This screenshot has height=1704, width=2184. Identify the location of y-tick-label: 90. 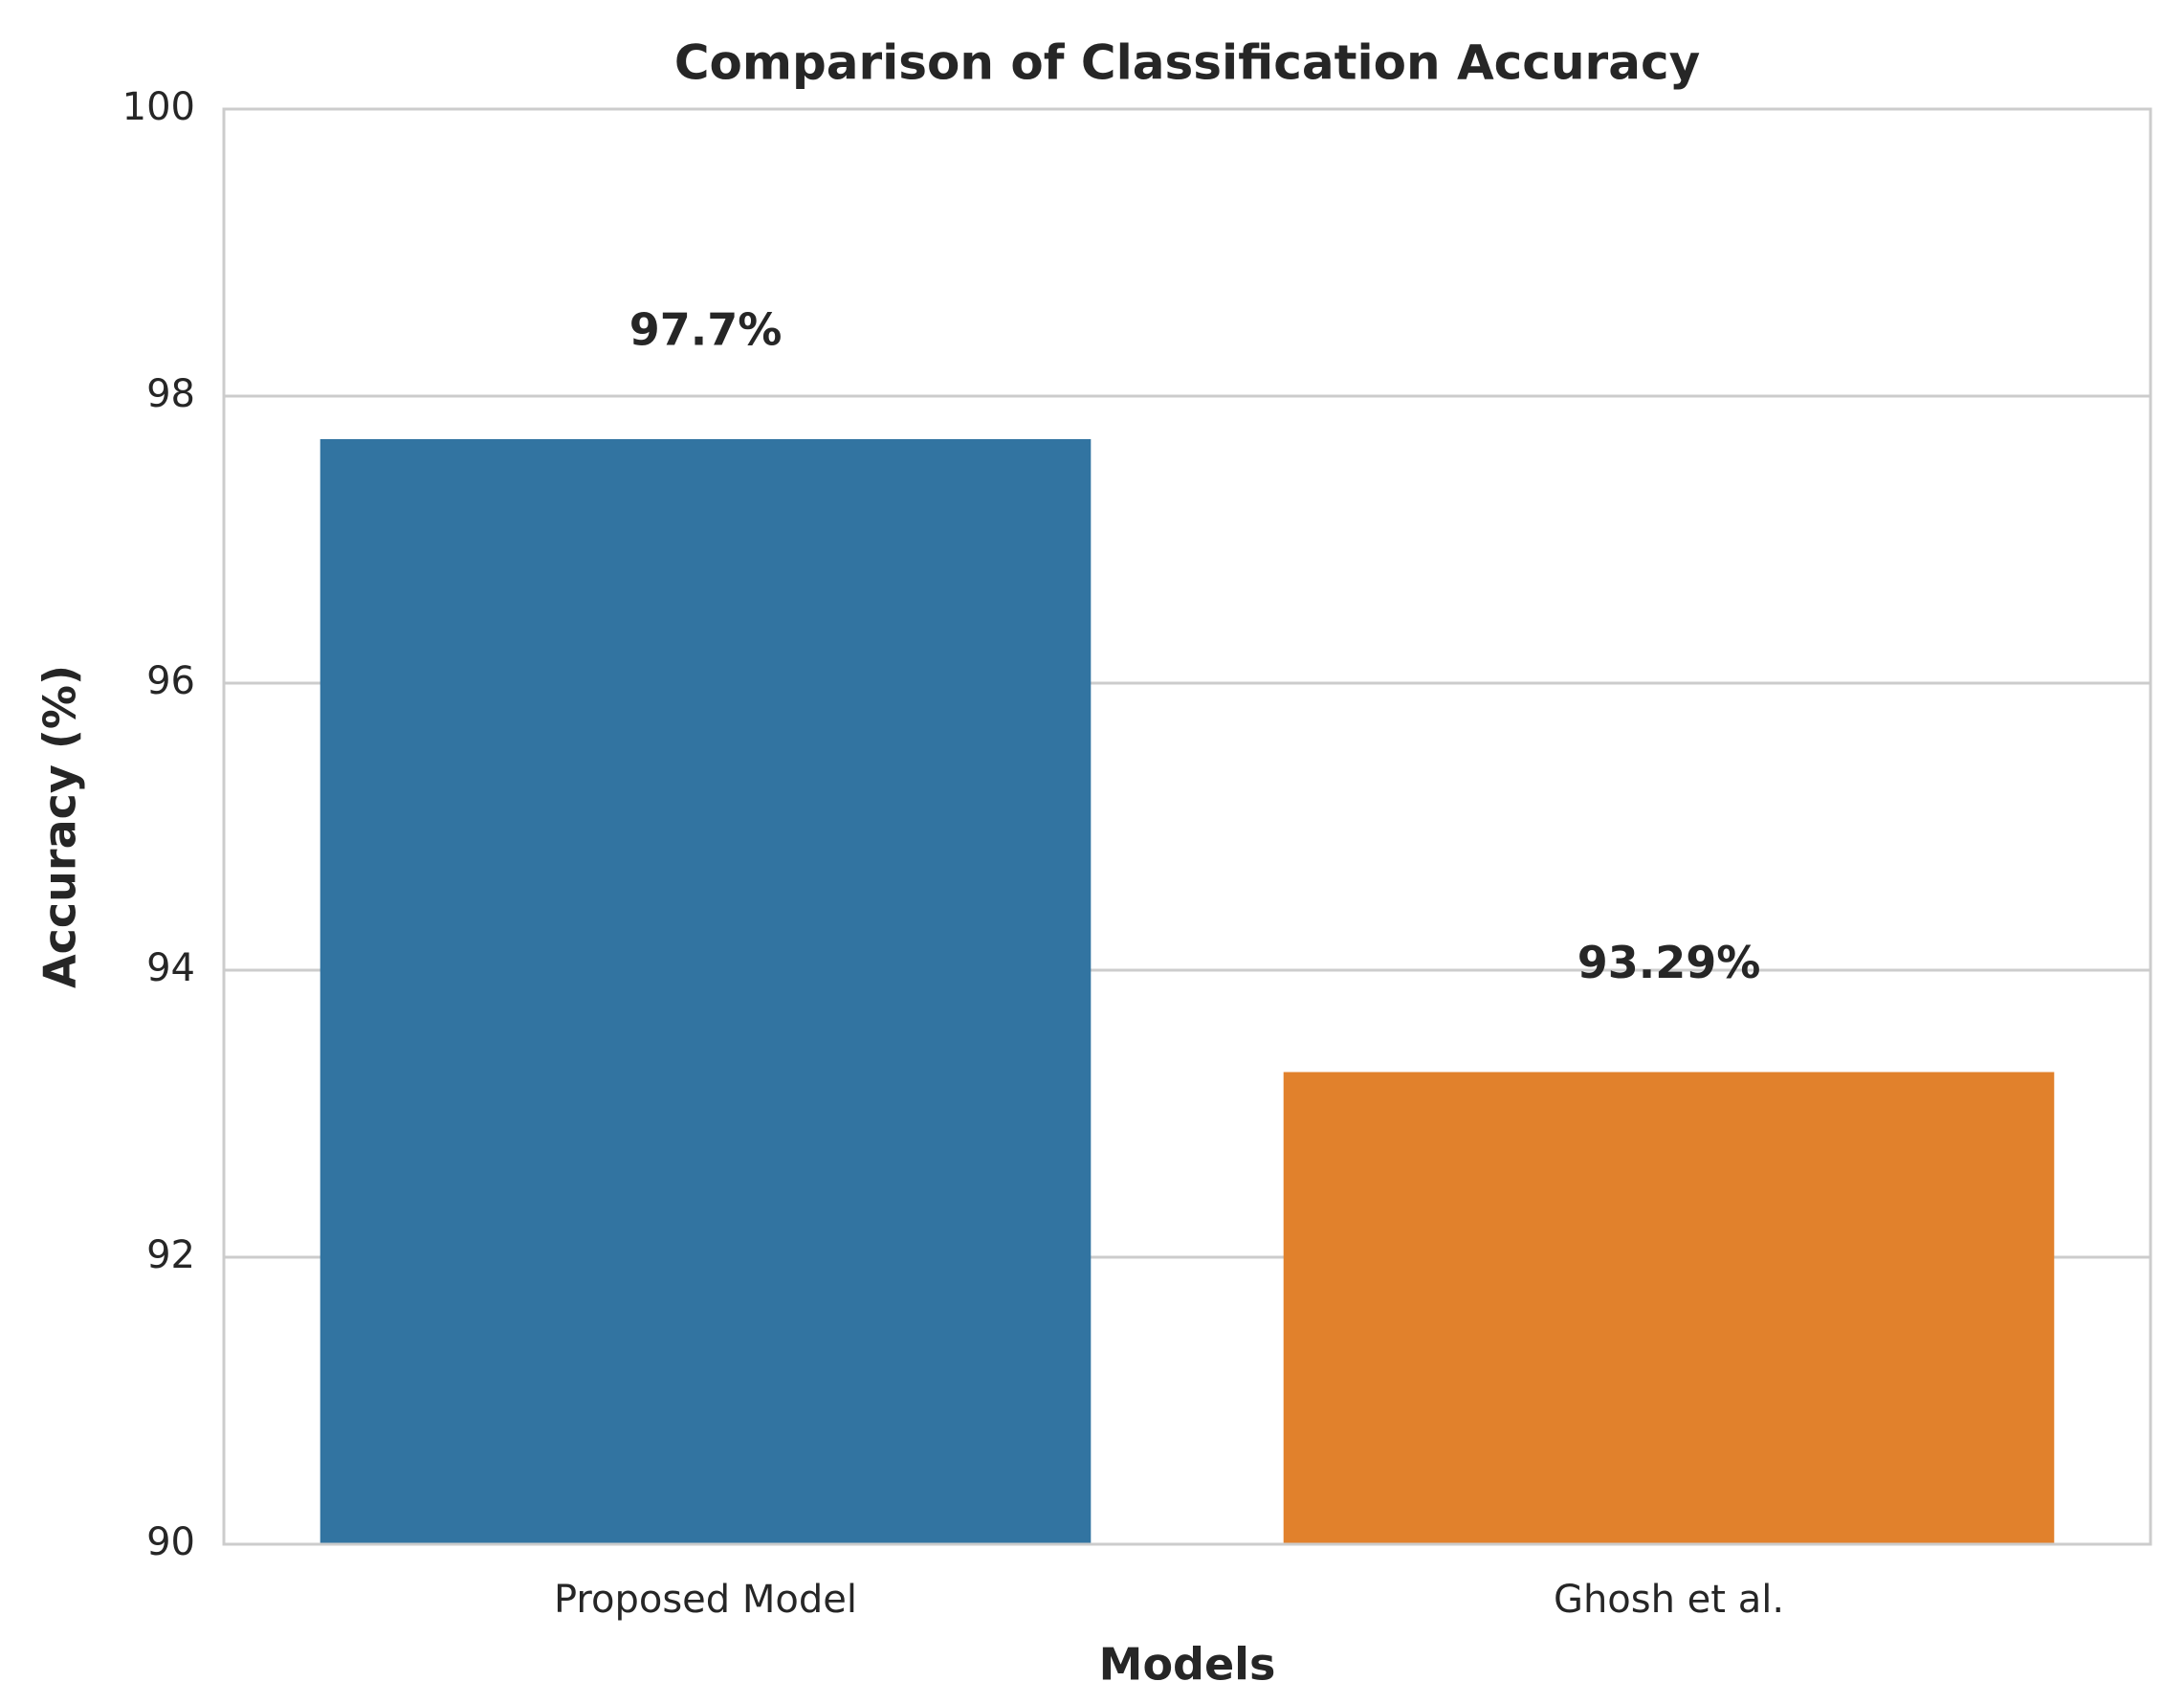
(170, 1542).